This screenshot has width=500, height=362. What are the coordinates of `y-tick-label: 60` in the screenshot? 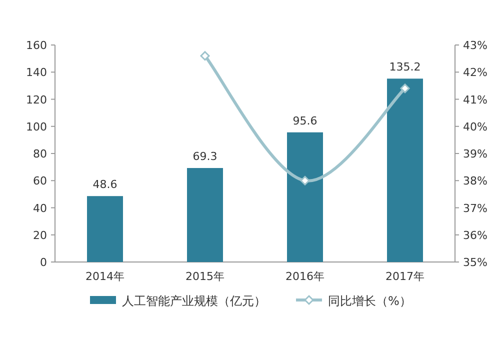 It's located at (40, 181).